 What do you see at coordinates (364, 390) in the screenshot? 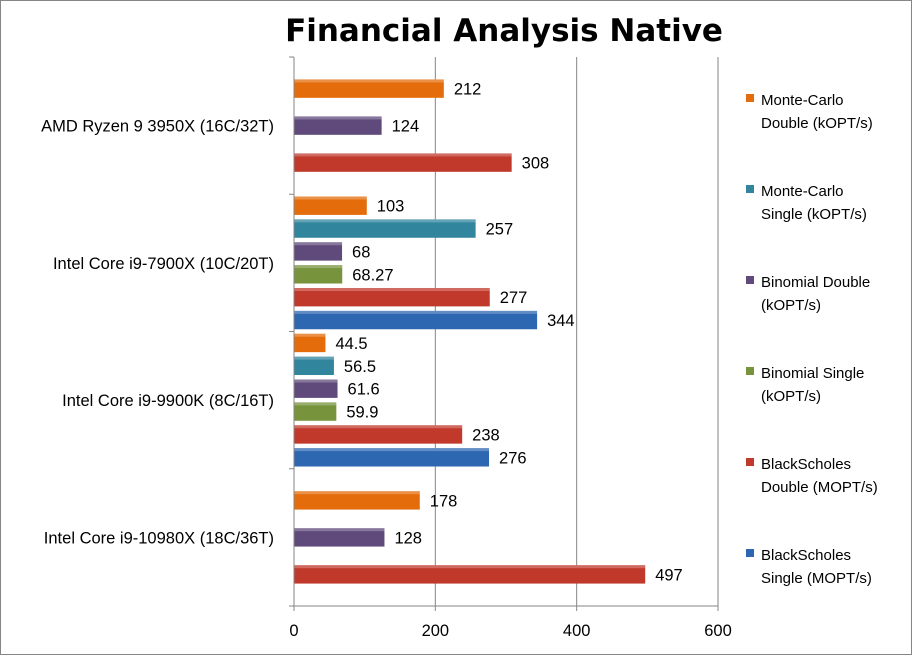
I see `data-label: 61.6` at bounding box center [364, 390].